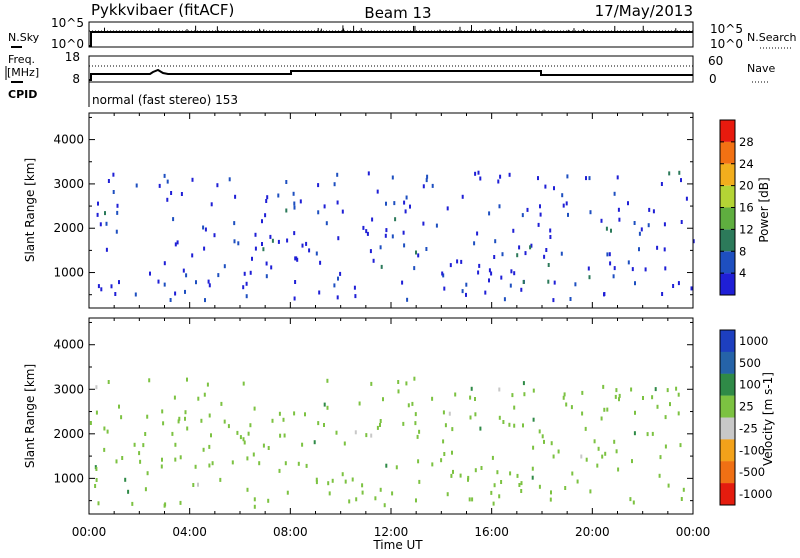 This screenshot has width=800, height=558. What do you see at coordinates (67, 23) in the screenshot?
I see `noise-left-tick-top: 10^5` at bounding box center [67, 23].